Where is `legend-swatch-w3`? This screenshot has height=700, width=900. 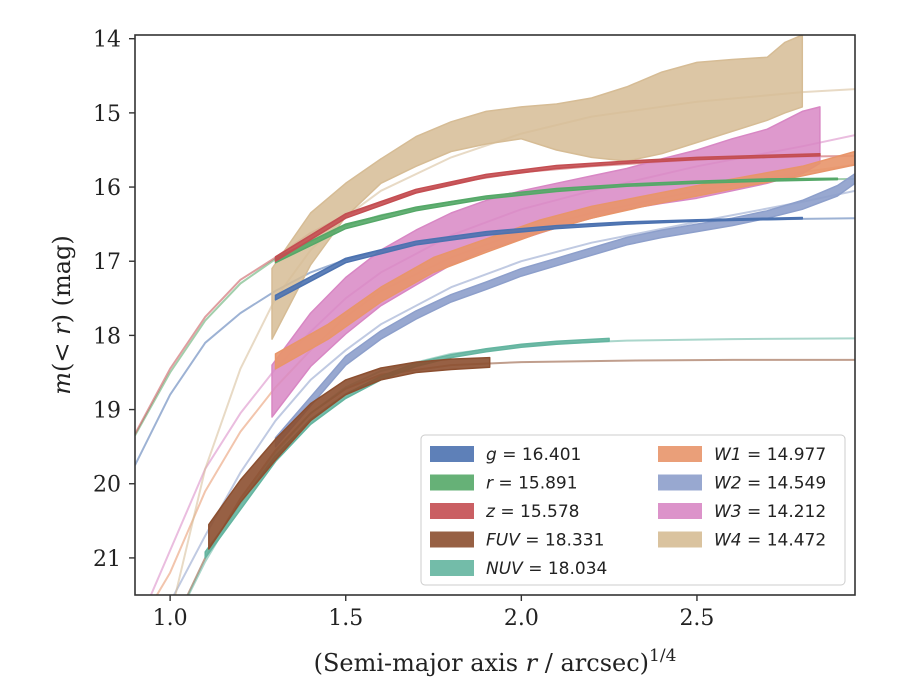 legend-swatch-w3 is located at coordinates (680, 511).